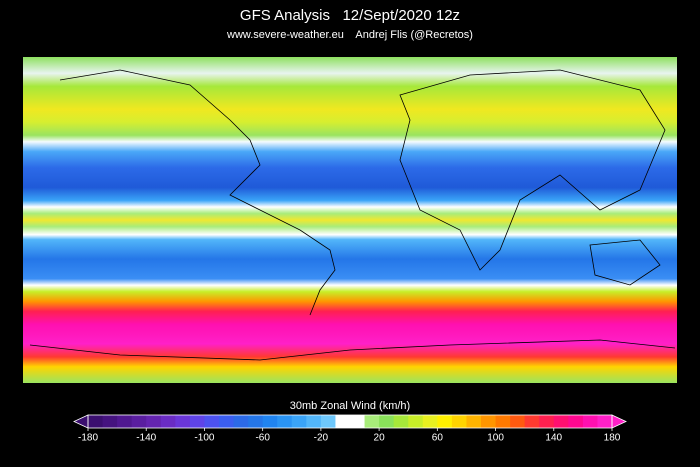 The width and height of the screenshot is (700, 467). Describe the element at coordinates (262, 438) in the screenshot. I see `colorbar-tick-label: -60` at that location.